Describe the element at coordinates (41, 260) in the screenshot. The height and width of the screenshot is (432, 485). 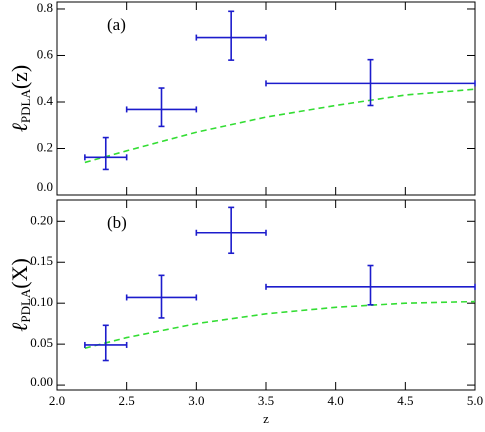
I see `y-tick-label: 0.15` at that location.